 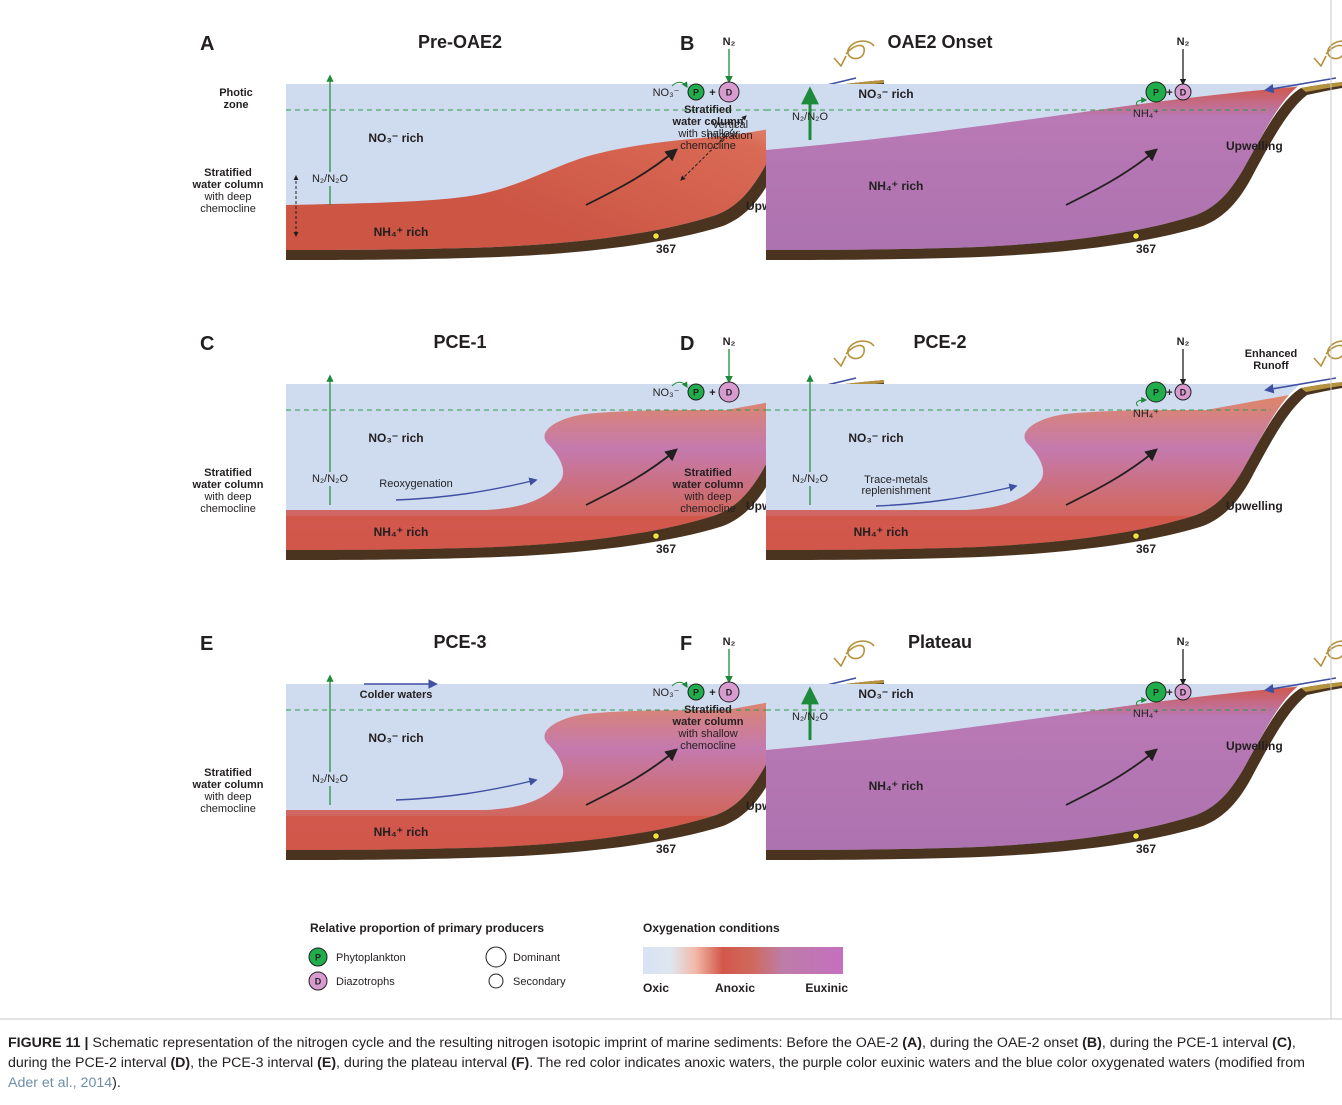 I want to click on trace-metals-arrow, so click(x=946, y=495).